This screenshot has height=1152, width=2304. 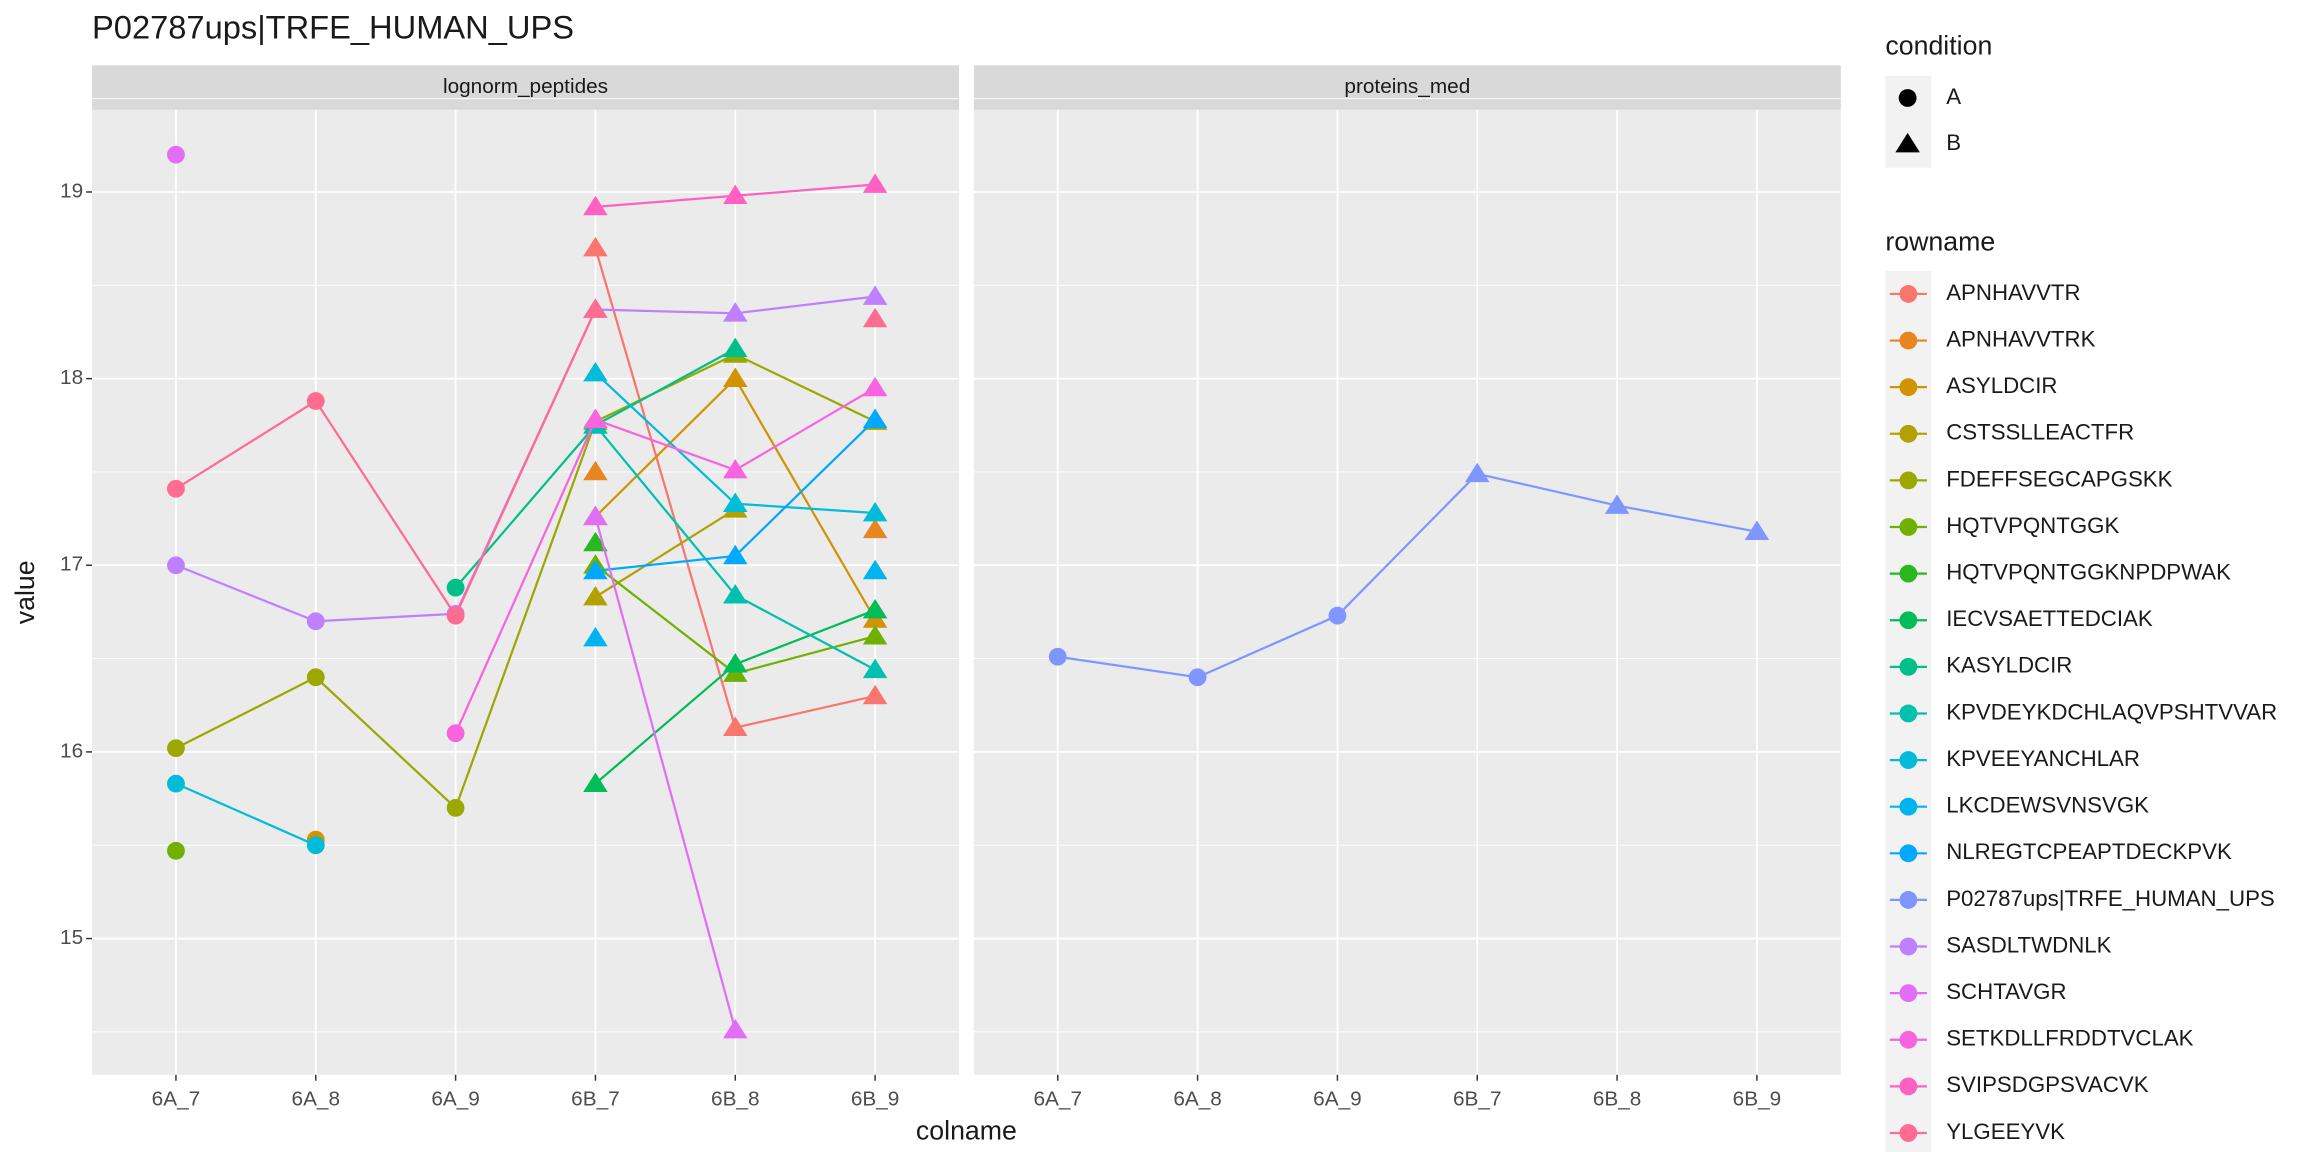 What do you see at coordinates (2047, 805) in the screenshot?
I see `legend-label: LKCDEWSVNSVGK` at bounding box center [2047, 805].